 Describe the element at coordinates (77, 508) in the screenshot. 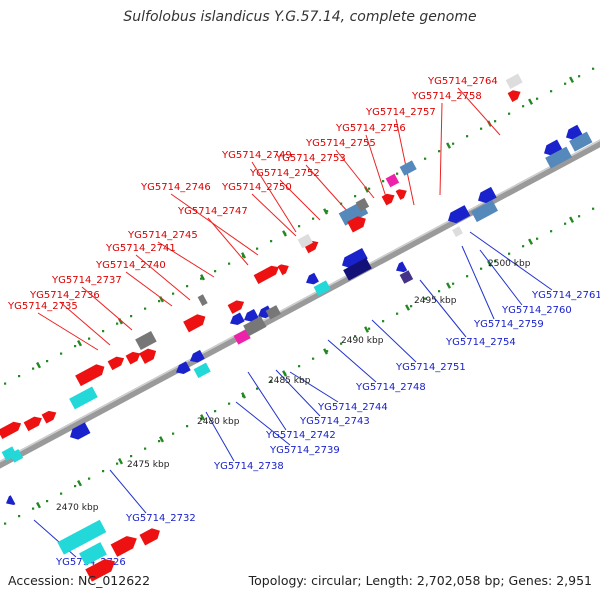

I see `scale-label: 2470 kbp` at that location.